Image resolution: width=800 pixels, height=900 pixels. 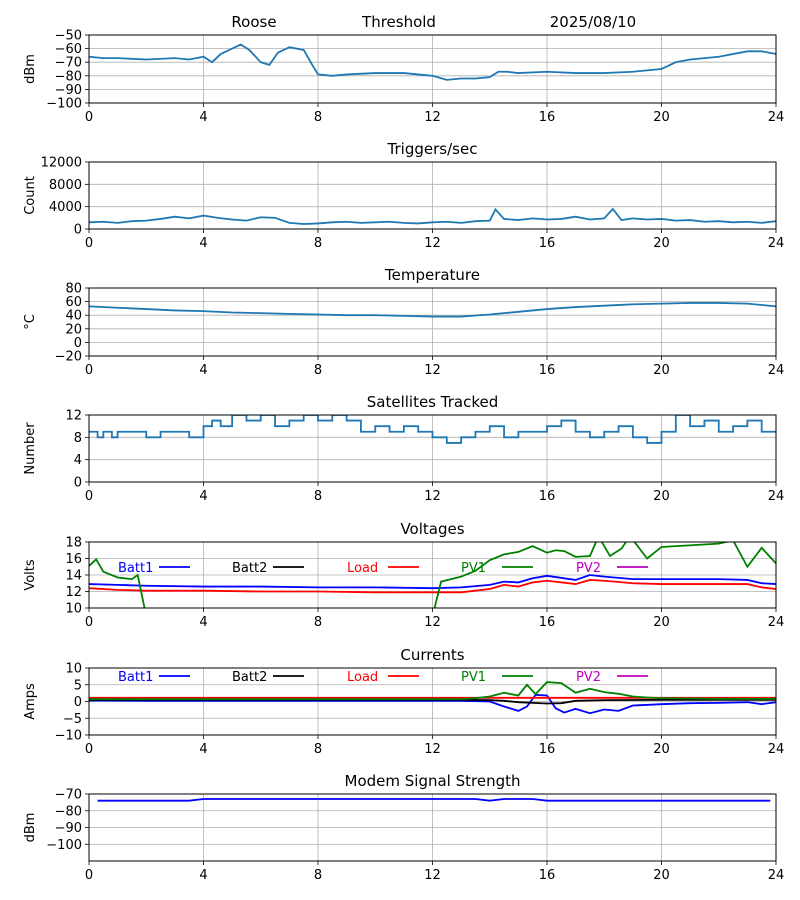 I want to click on y-tick-label: −60, so click(x=68, y=49).